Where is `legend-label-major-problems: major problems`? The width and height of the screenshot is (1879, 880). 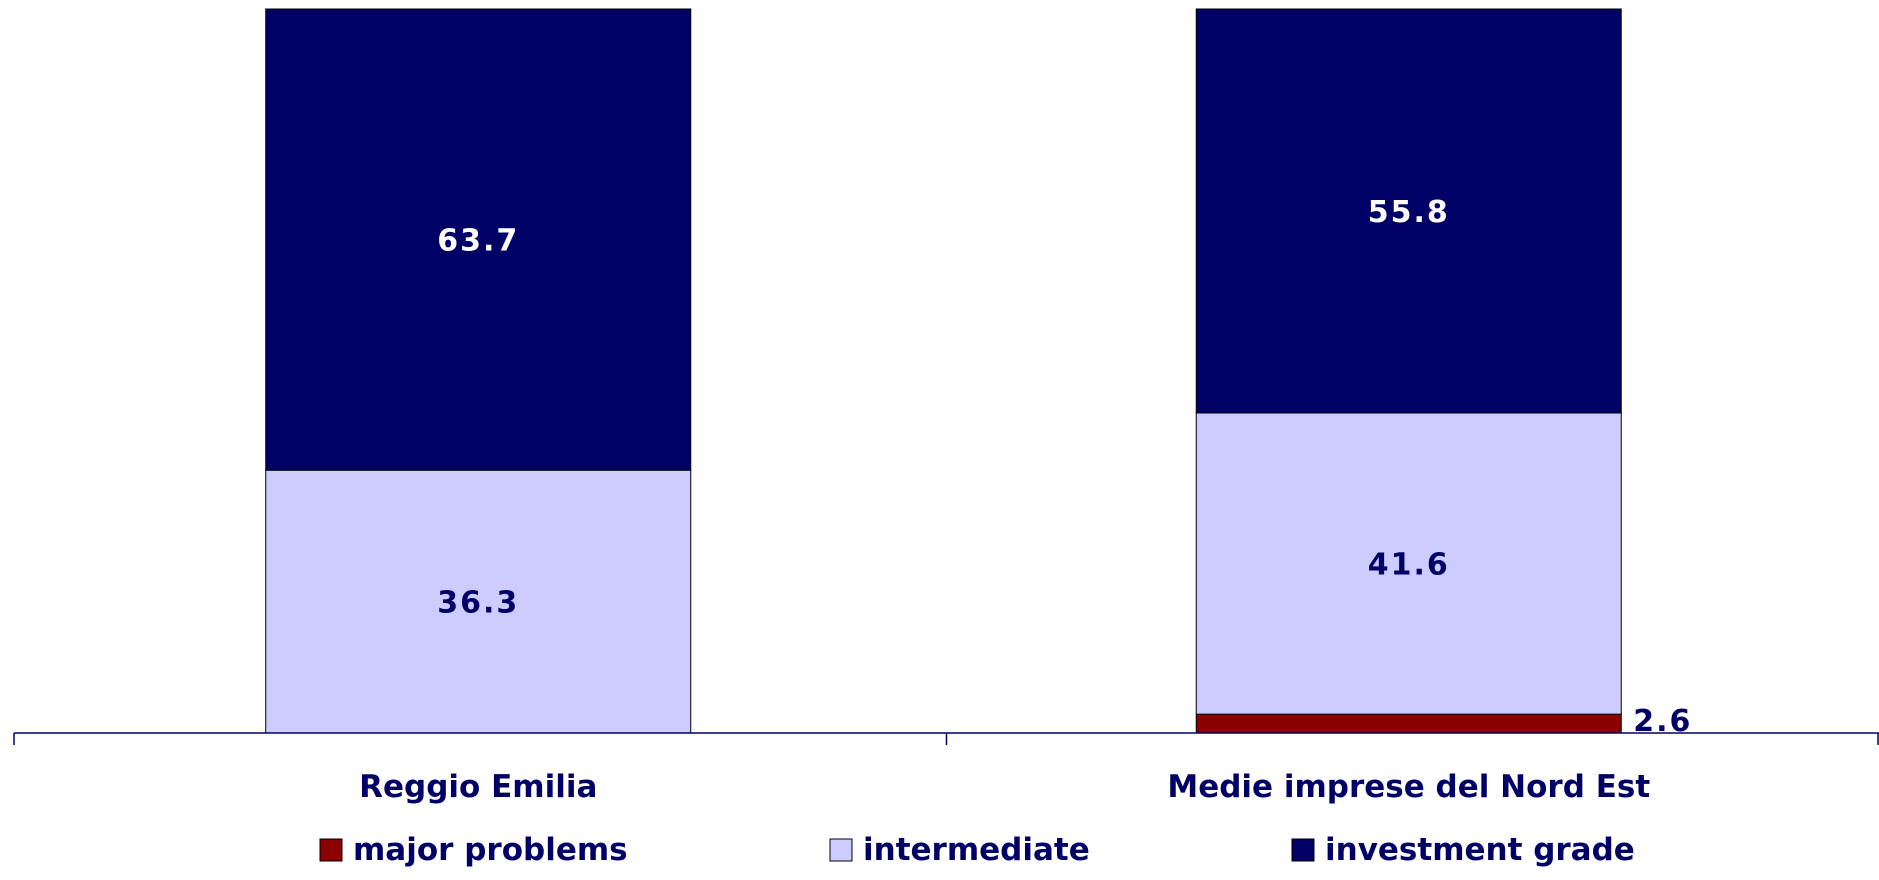
legend-label-major-problems: major problems is located at coordinates (490, 850).